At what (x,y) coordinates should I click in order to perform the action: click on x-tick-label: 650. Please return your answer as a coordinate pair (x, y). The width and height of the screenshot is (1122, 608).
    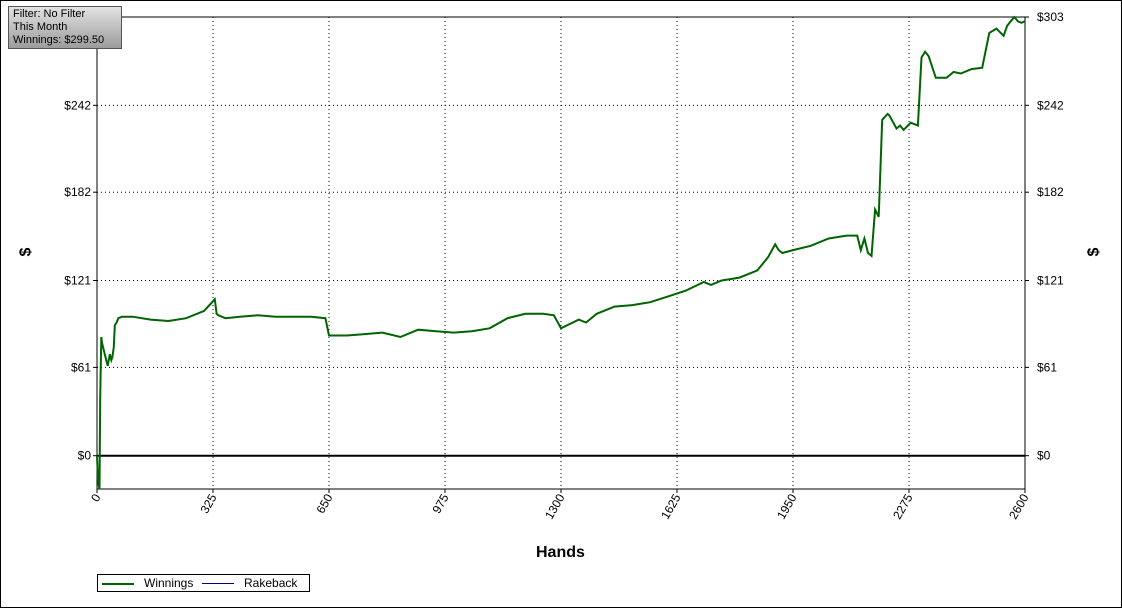
    Looking at the image, I should click on (324, 503).